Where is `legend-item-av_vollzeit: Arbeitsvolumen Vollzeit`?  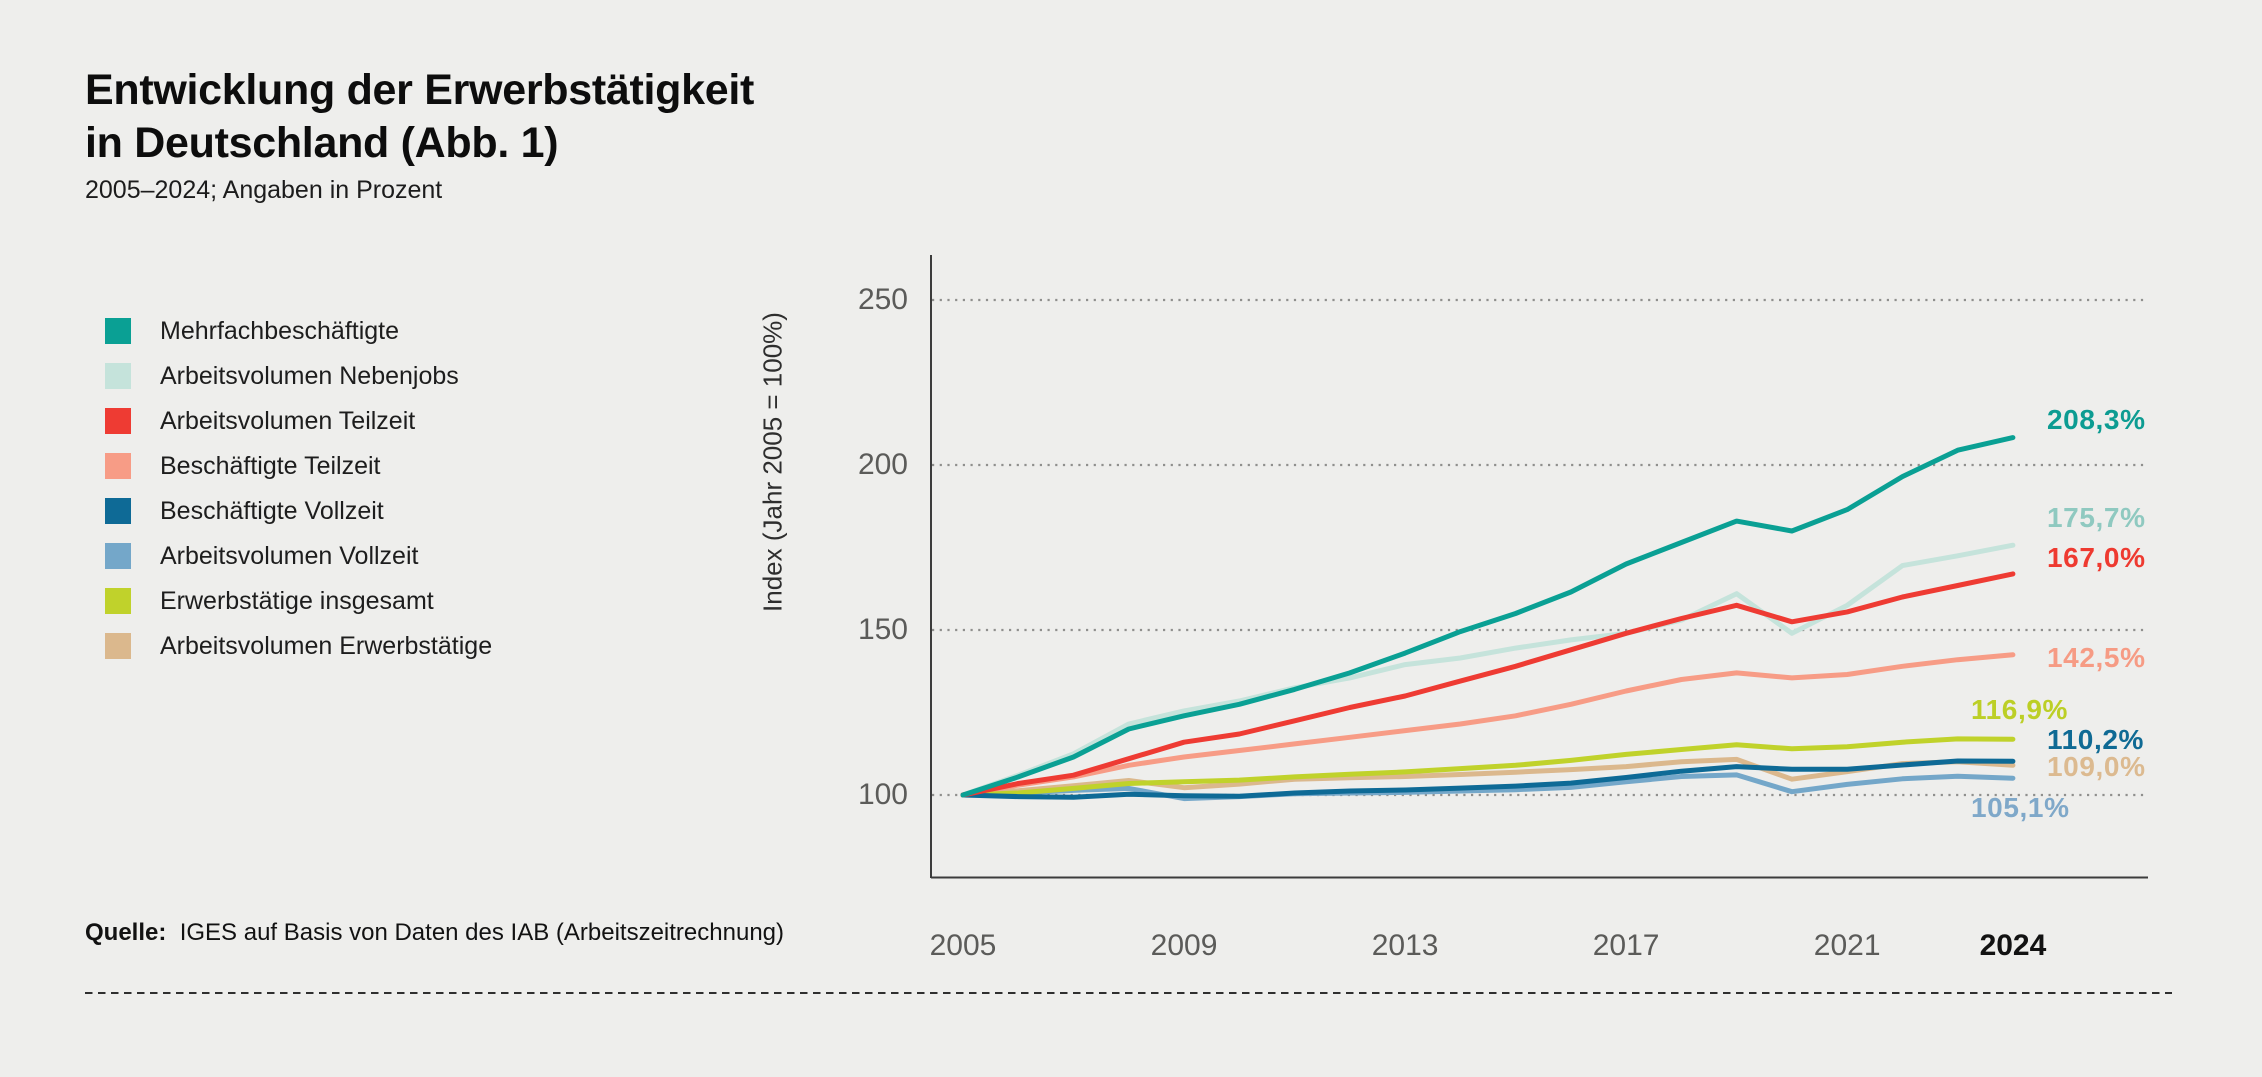 legend-item-av_vollzeit: Arbeitsvolumen Vollzeit is located at coordinates (298, 555).